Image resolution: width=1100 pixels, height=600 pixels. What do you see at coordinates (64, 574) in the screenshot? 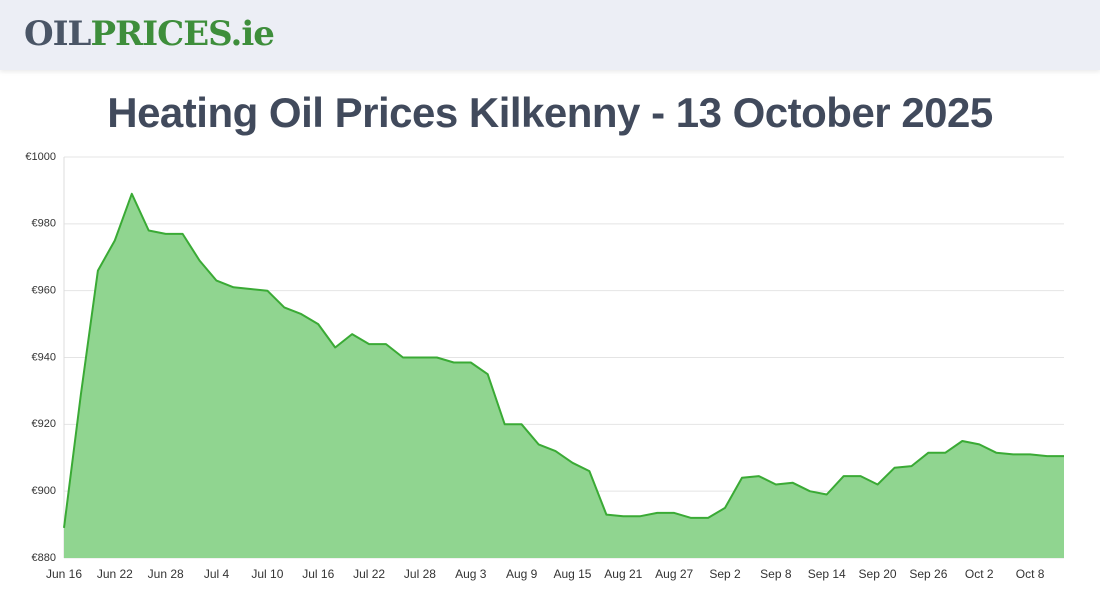
I see `x-tick-label: Jun 16` at bounding box center [64, 574].